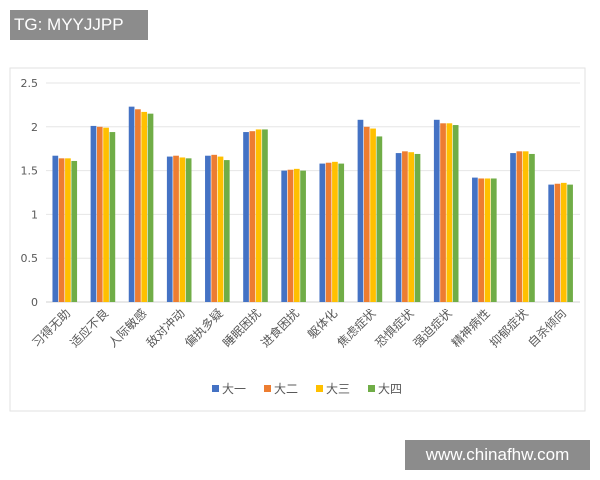 The width and height of the screenshot is (600, 480). I want to click on y-tick-label: 0.5, so click(30, 258).